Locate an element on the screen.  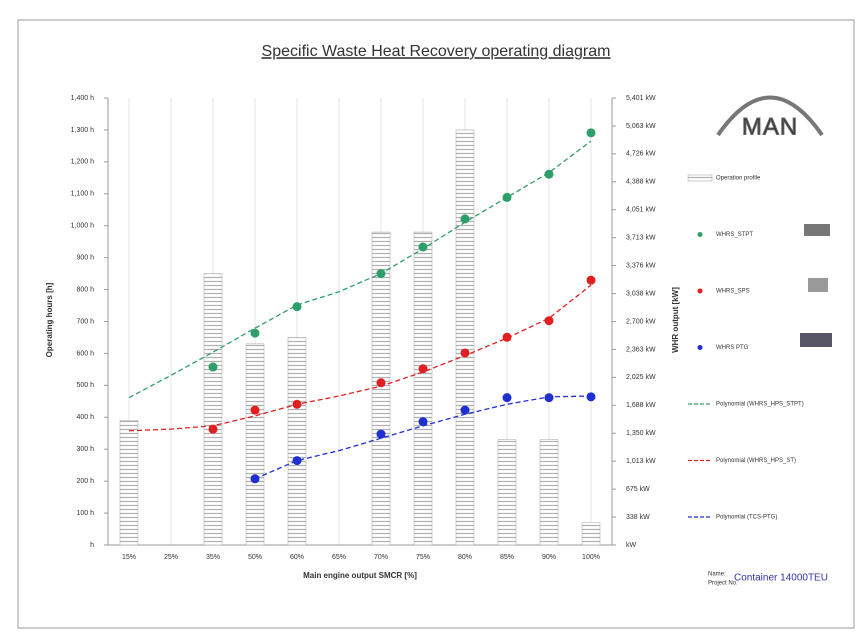
y2-tick-label: 338 kW is located at coordinates (638, 517).